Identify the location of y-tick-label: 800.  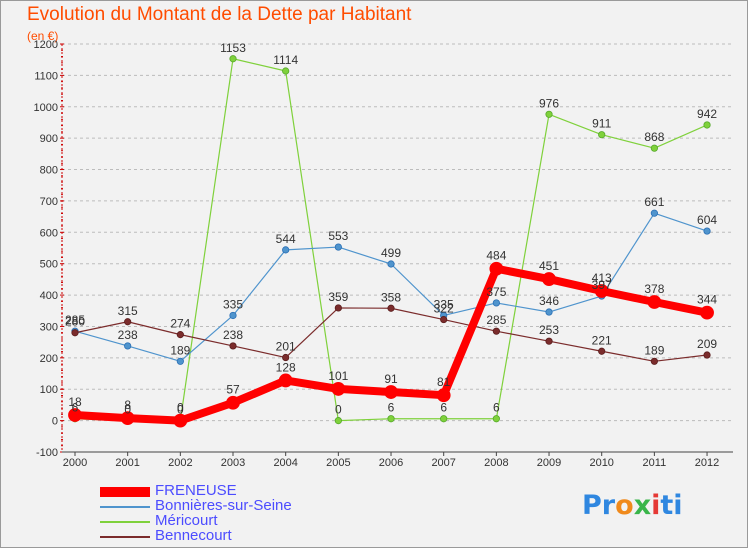
(49, 171).